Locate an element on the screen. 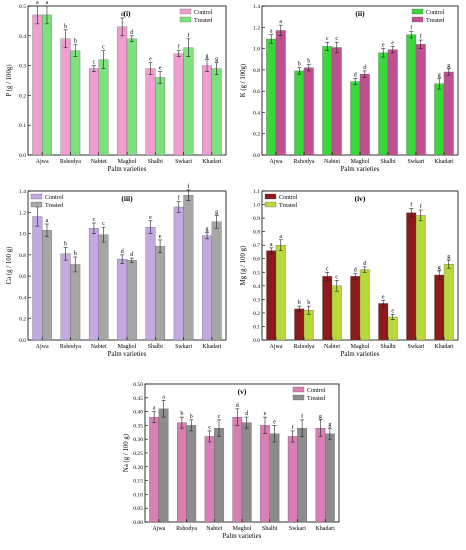 The image size is (466, 550). y-axis-label: Ca (g / 100 g) is located at coordinates (9, 266).